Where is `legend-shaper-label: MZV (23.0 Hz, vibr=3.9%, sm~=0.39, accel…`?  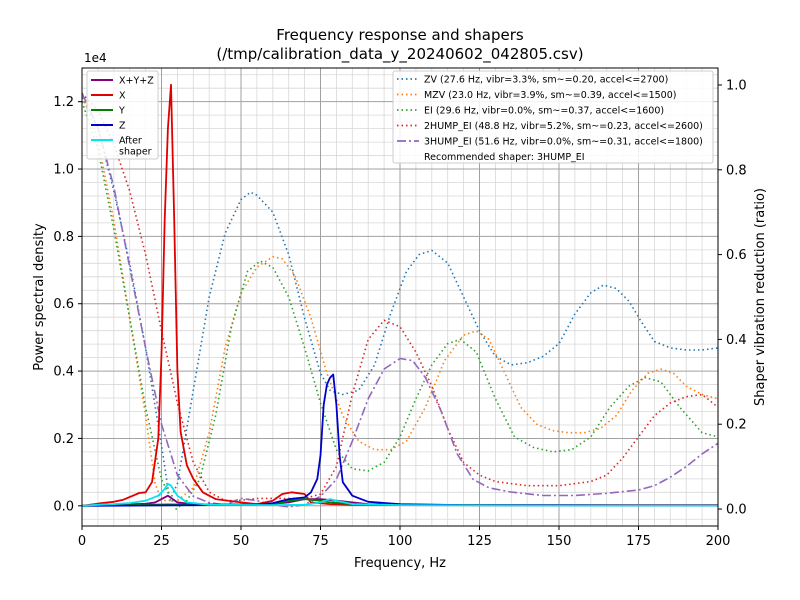 legend-shaper-label: MZV (23.0 Hz, vibr=3.9%, sm~=0.39, accel… is located at coordinates (550, 95).